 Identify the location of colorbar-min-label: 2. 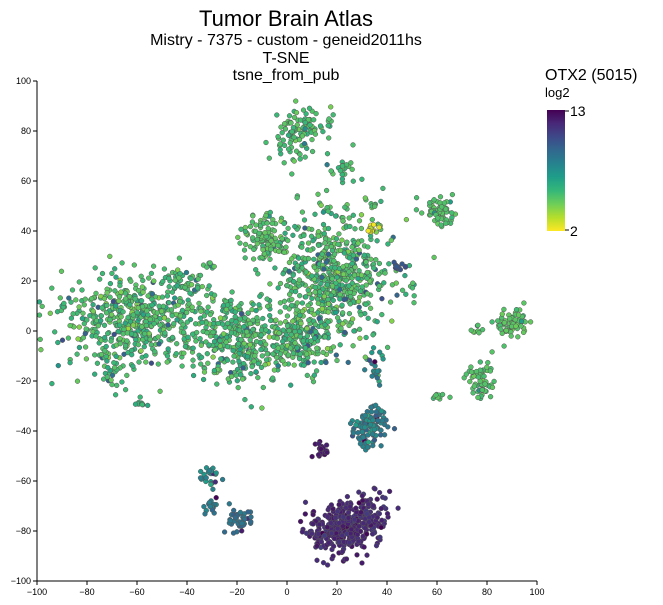
(574, 231).